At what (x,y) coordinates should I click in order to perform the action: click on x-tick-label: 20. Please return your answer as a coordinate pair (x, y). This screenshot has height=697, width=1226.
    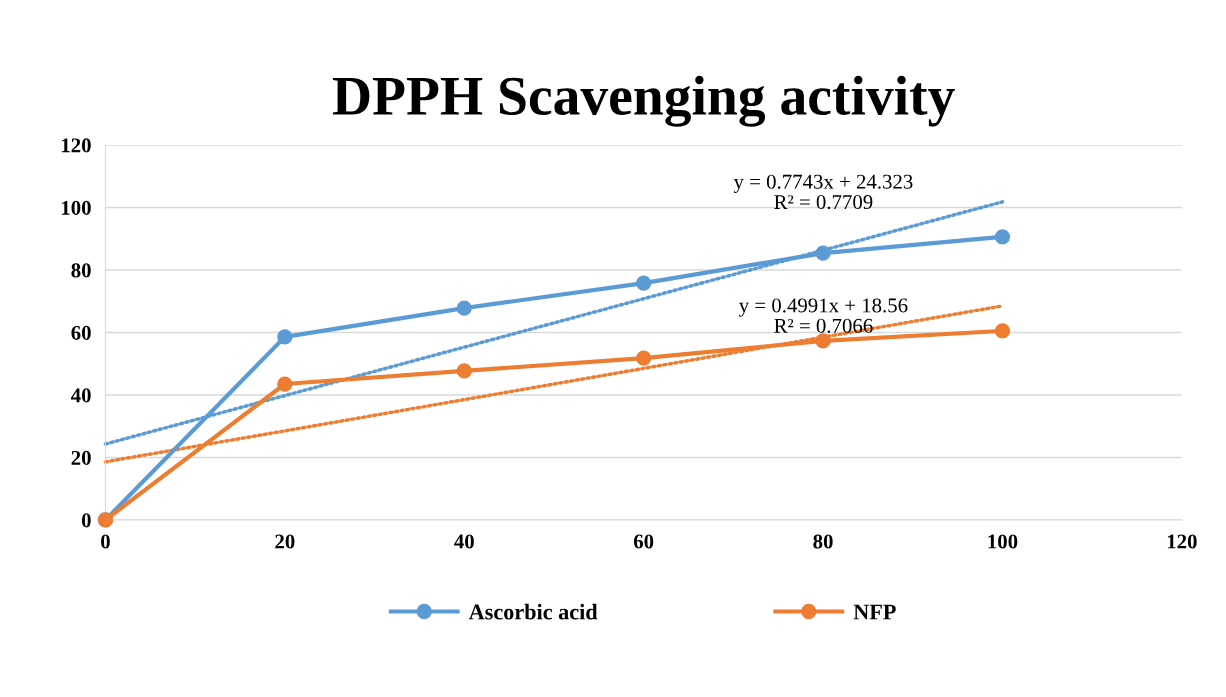
    Looking at the image, I should click on (285, 541).